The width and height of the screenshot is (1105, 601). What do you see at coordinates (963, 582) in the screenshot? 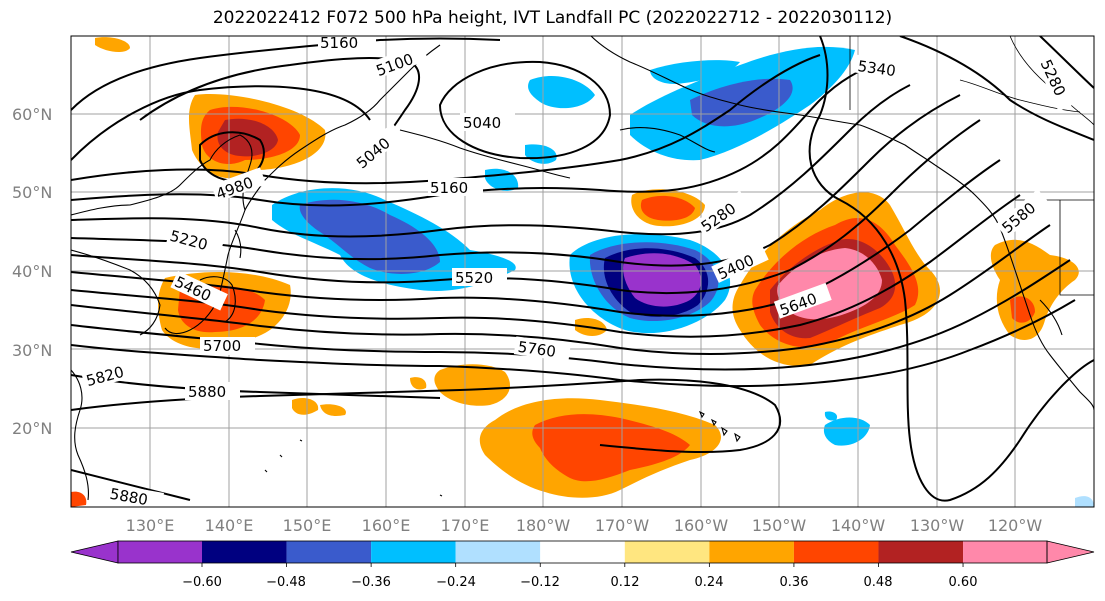
I see `colorbar-tick-label: 0.60` at bounding box center [963, 582].